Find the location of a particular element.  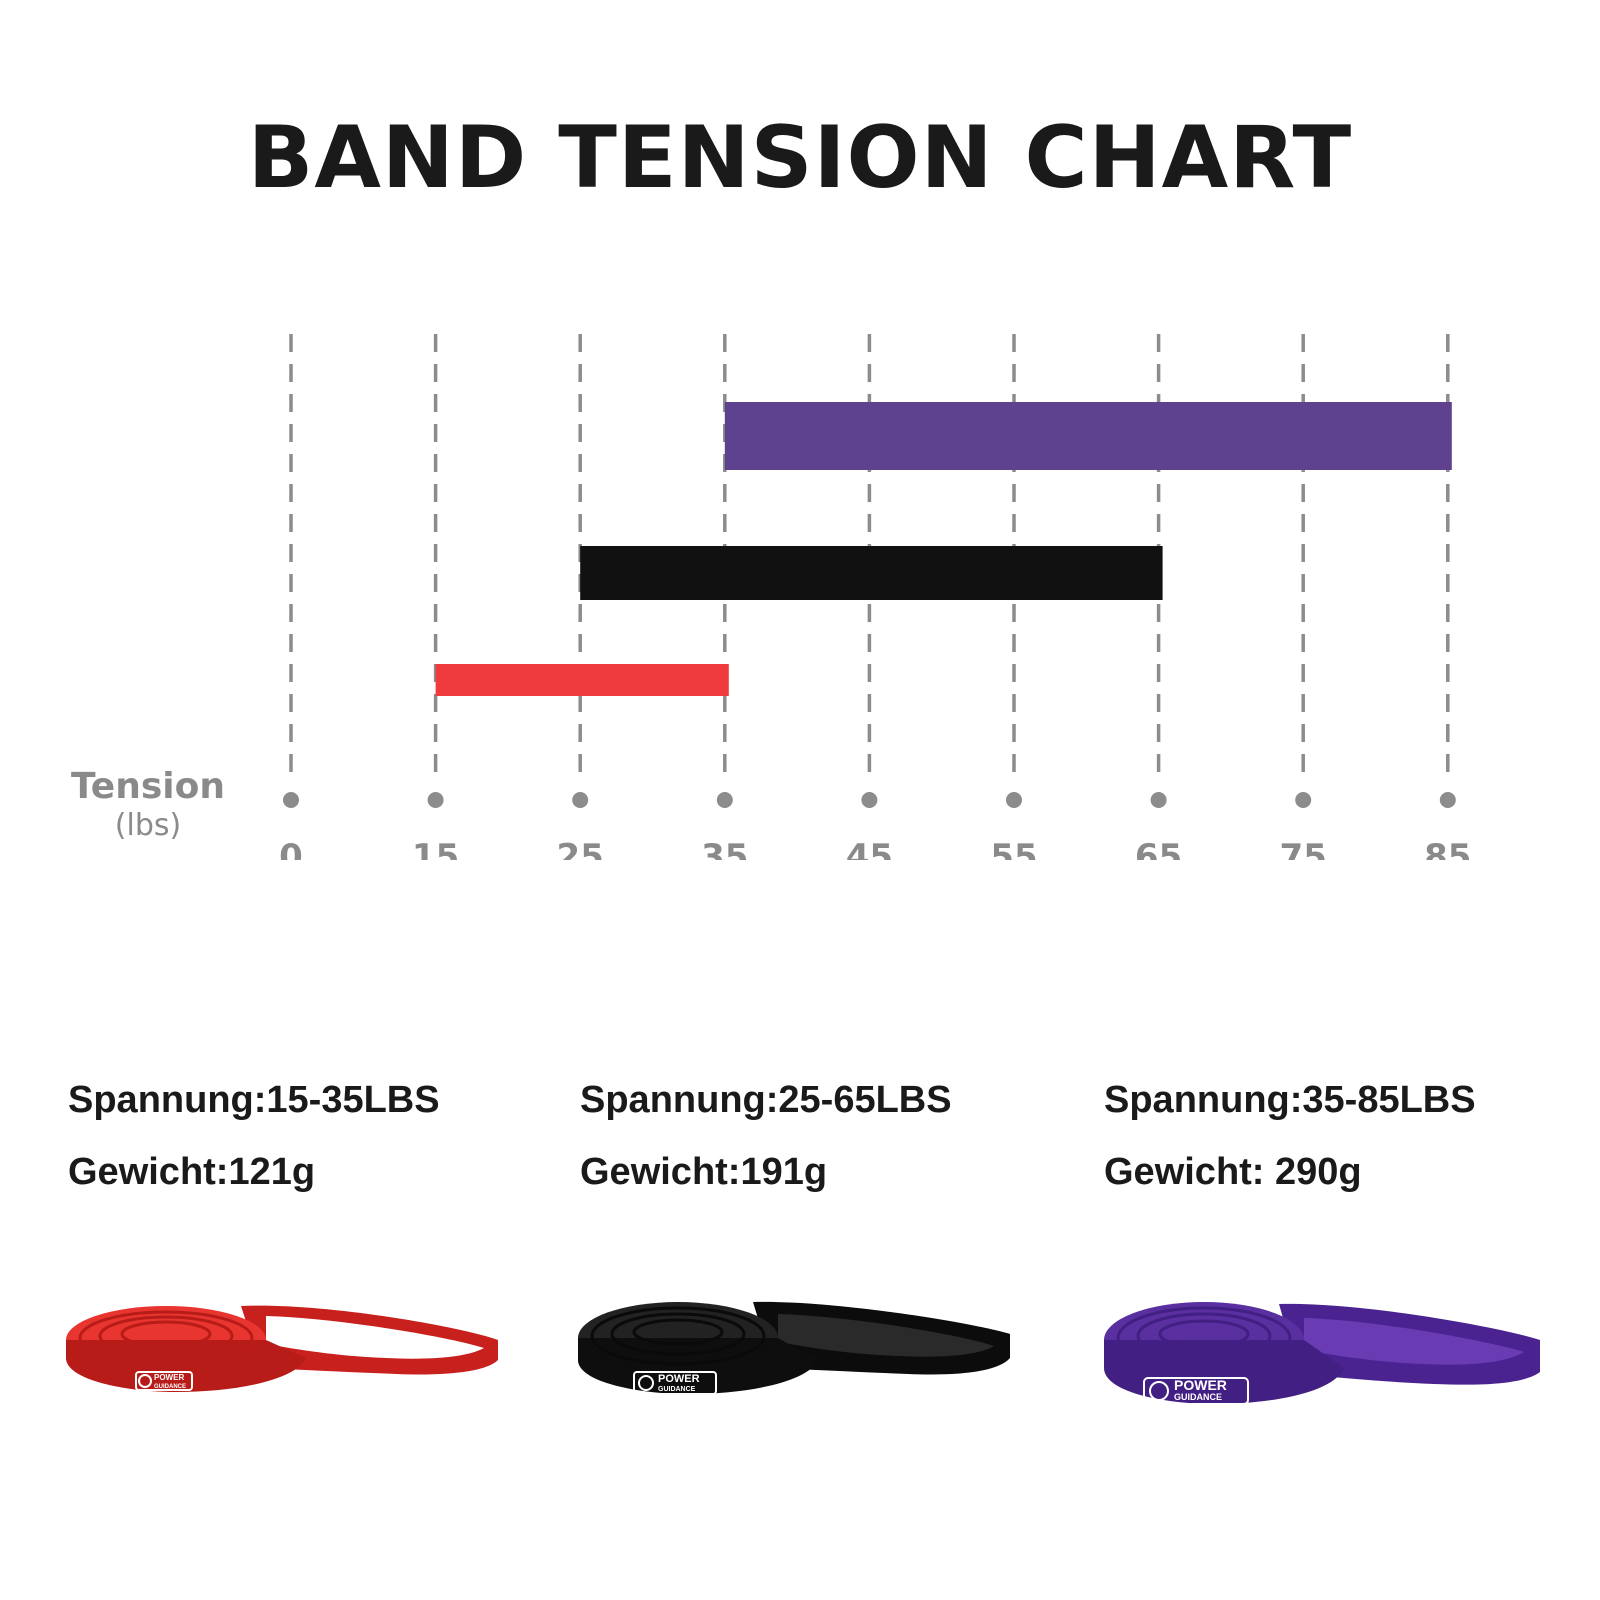

band-weight-red: Gewicht:121g is located at coordinates (192, 1172).